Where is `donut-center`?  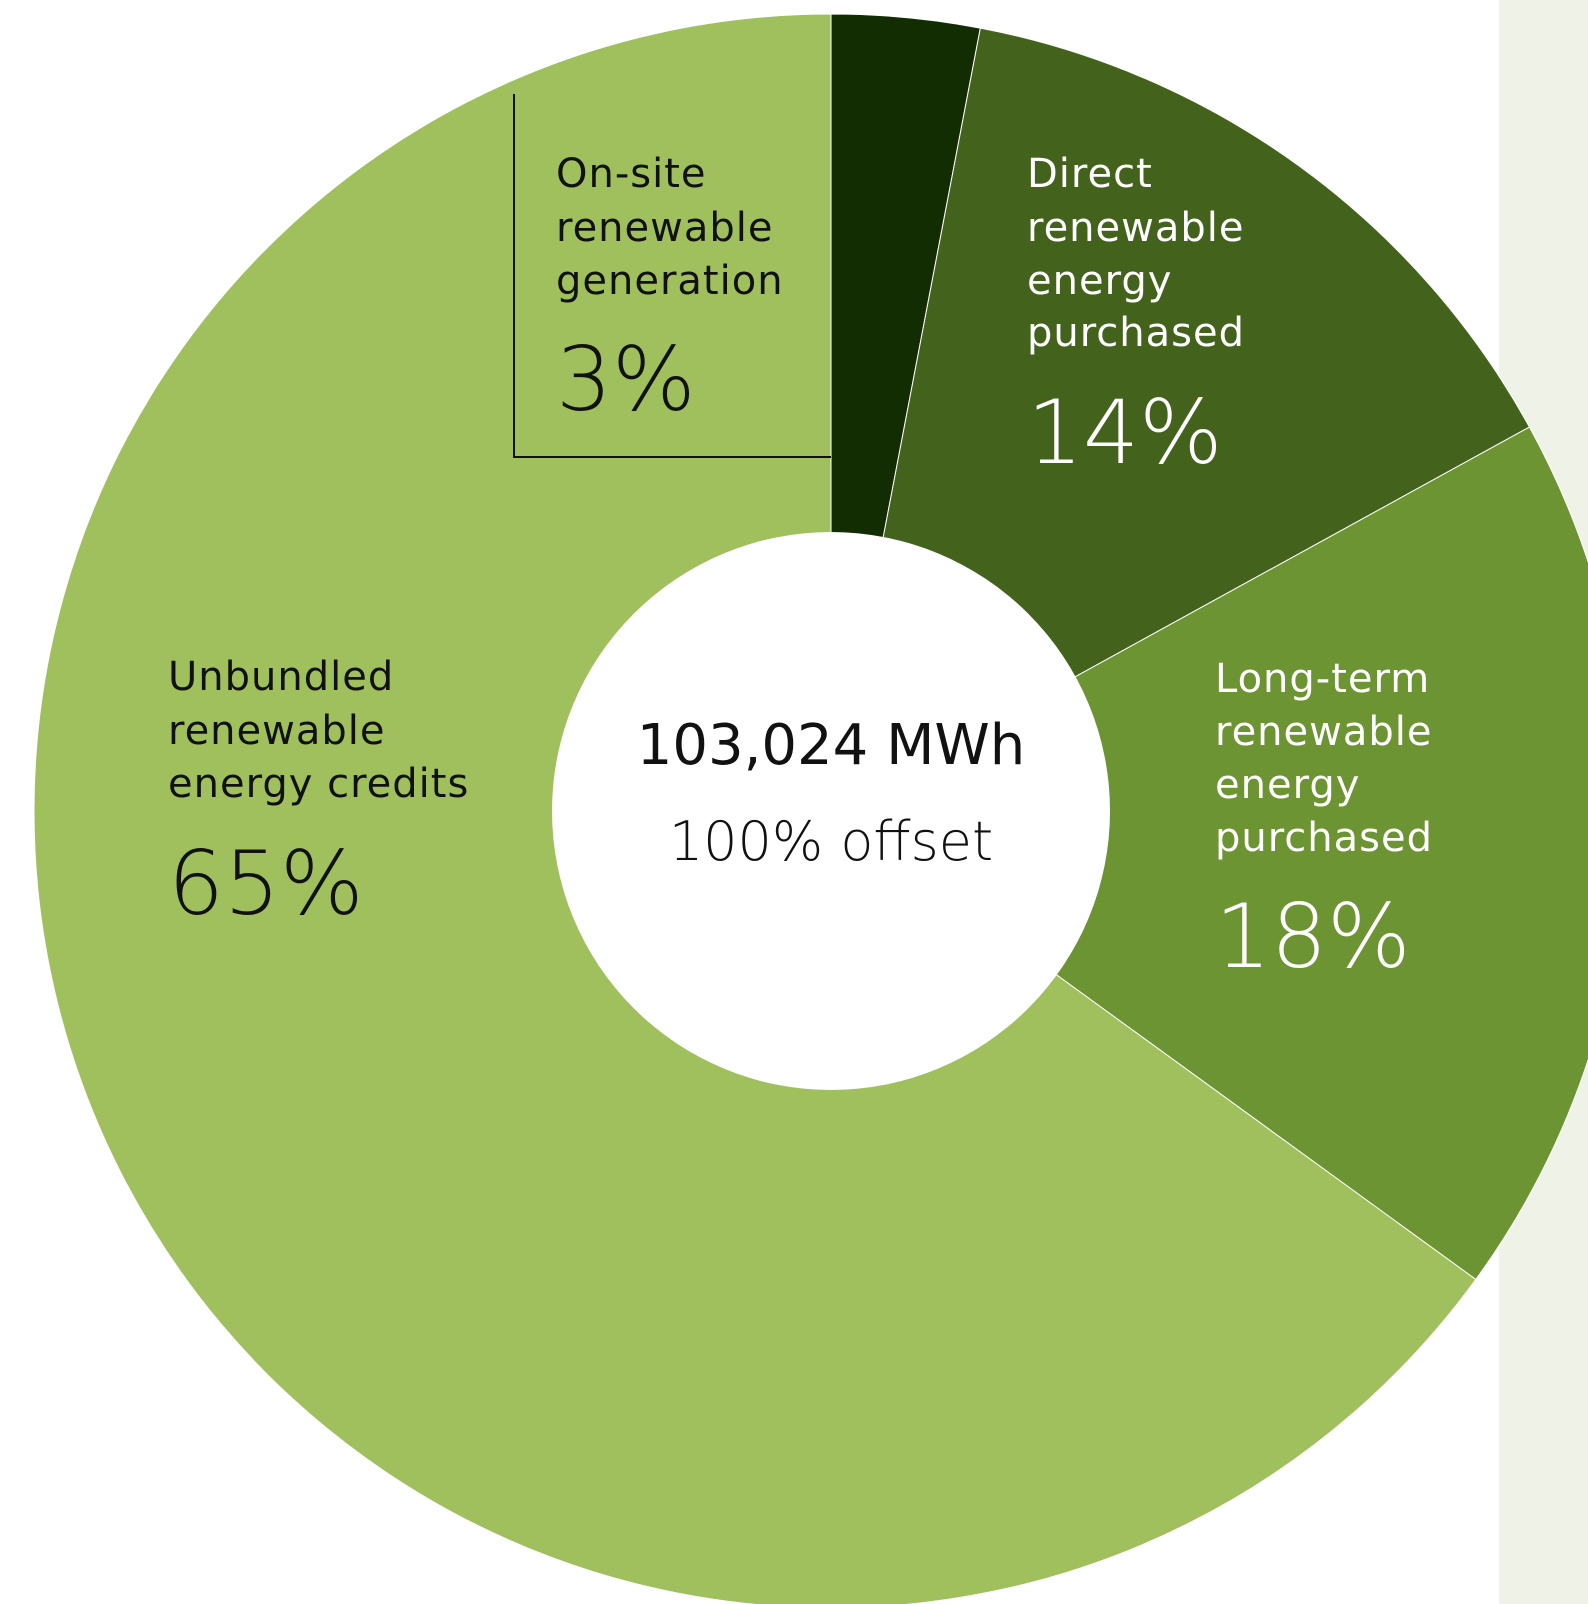
donut-center is located at coordinates (831, 811).